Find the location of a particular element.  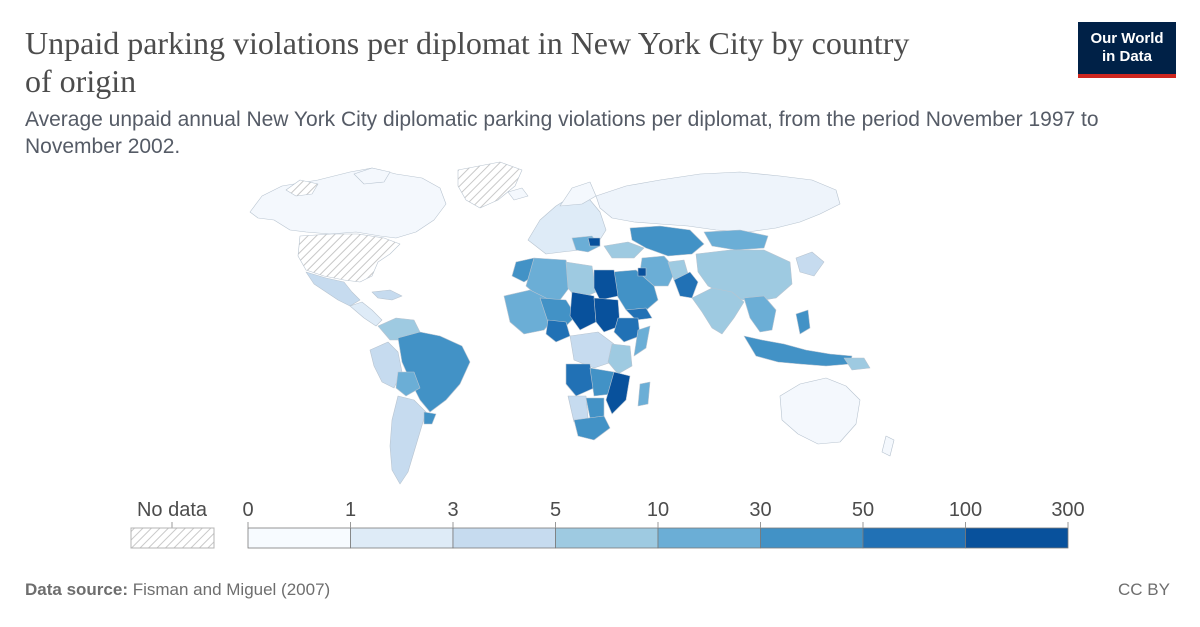

region-bulgaria is located at coordinates (594, 242).